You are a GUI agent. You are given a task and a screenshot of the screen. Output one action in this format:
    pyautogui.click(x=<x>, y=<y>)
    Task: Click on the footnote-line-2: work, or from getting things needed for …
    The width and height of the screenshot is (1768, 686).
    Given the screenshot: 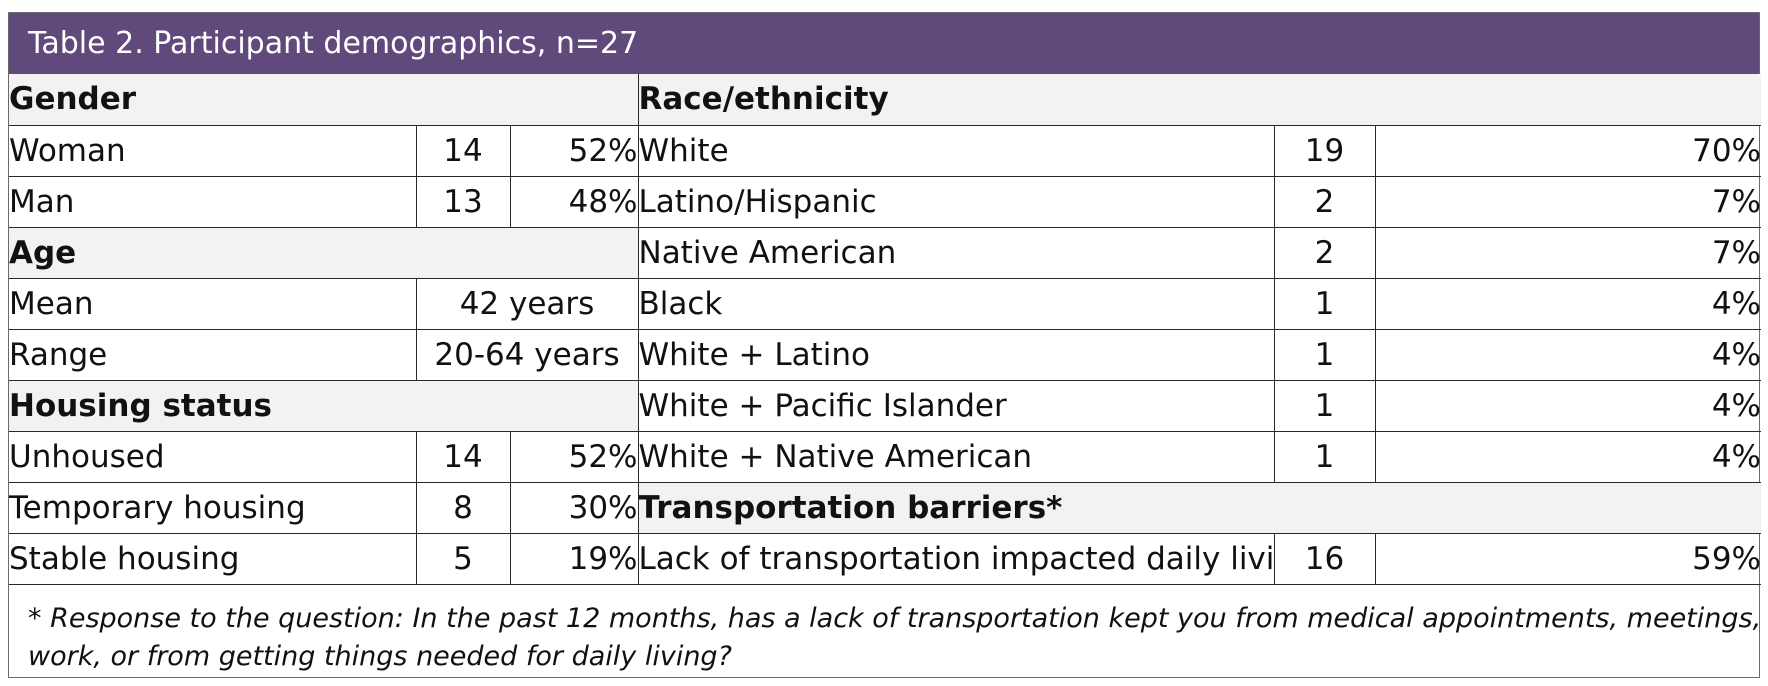 What is the action you would take?
    pyautogui.click(x=380, y=656)
    